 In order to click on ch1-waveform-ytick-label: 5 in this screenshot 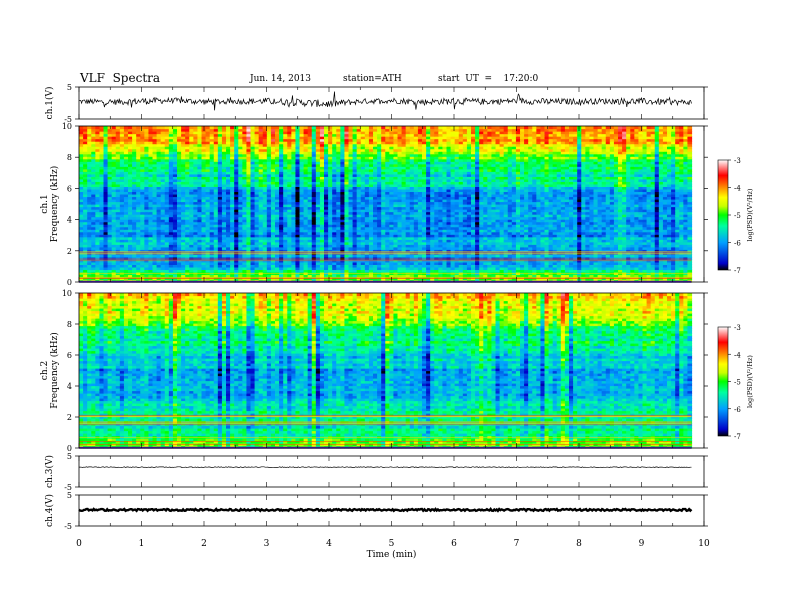, I will do `click(69, 87)`.